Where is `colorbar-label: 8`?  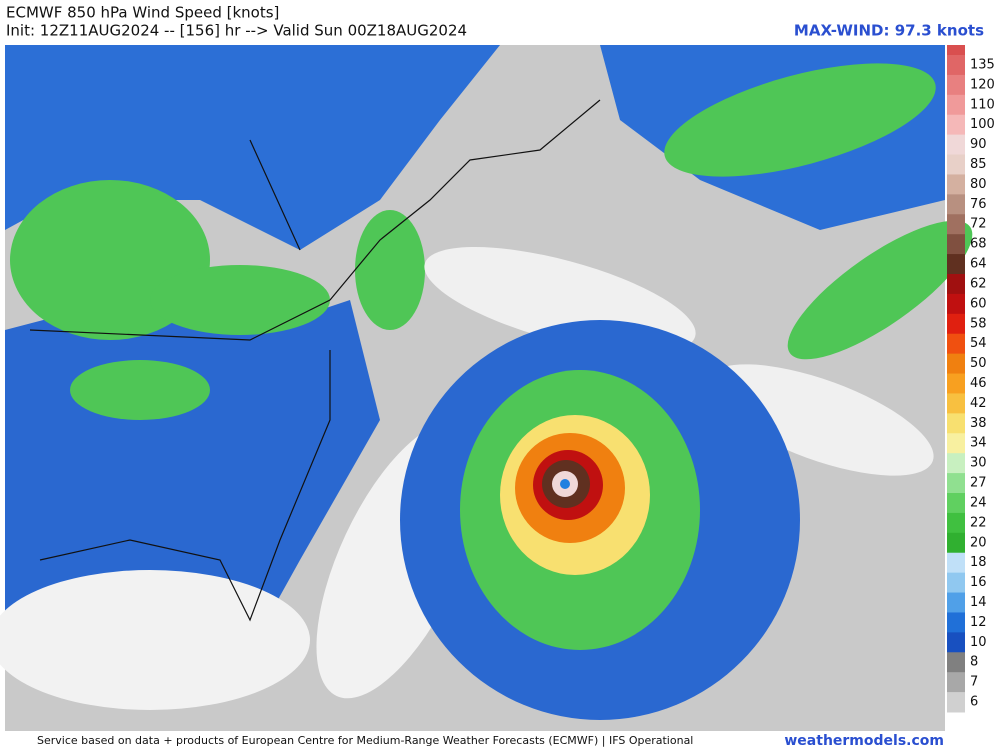
colorbar-label: 8 is located at coordinates (974, 662).